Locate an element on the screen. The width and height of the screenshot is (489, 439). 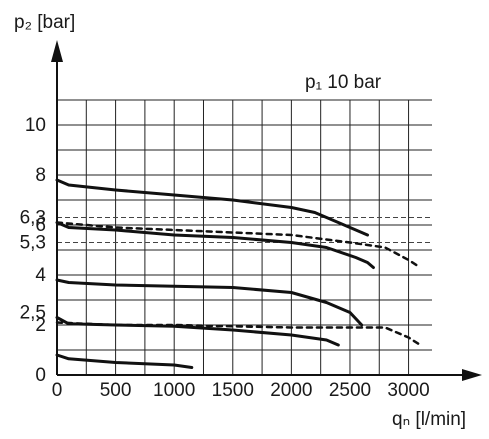
y-axis-arrow is located at coordinates (57, 51).